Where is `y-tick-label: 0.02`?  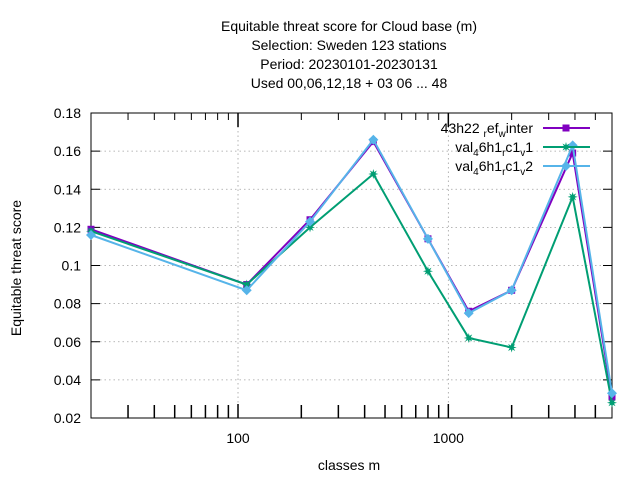
y-tick-label: 0.02 is located at coordinates (67, 418).